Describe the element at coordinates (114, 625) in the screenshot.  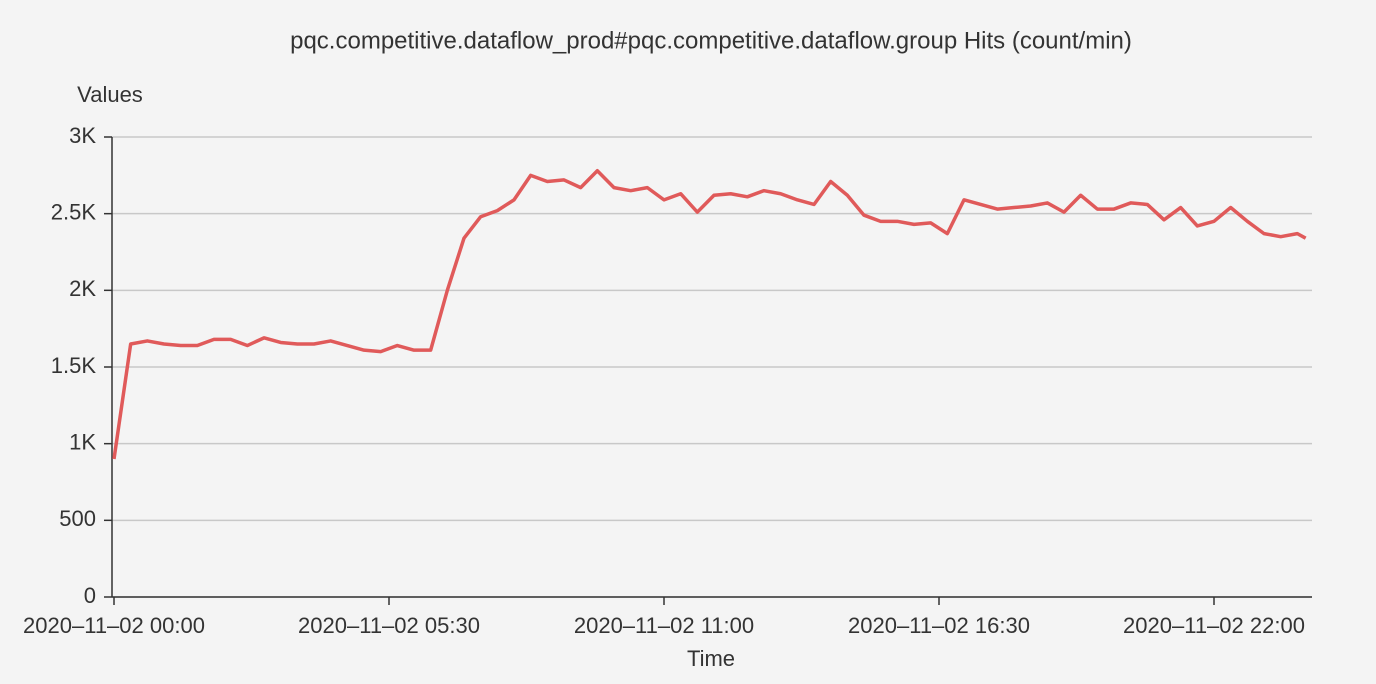
I see `x-tick-label: 2020–11–02 00:00` at that location.